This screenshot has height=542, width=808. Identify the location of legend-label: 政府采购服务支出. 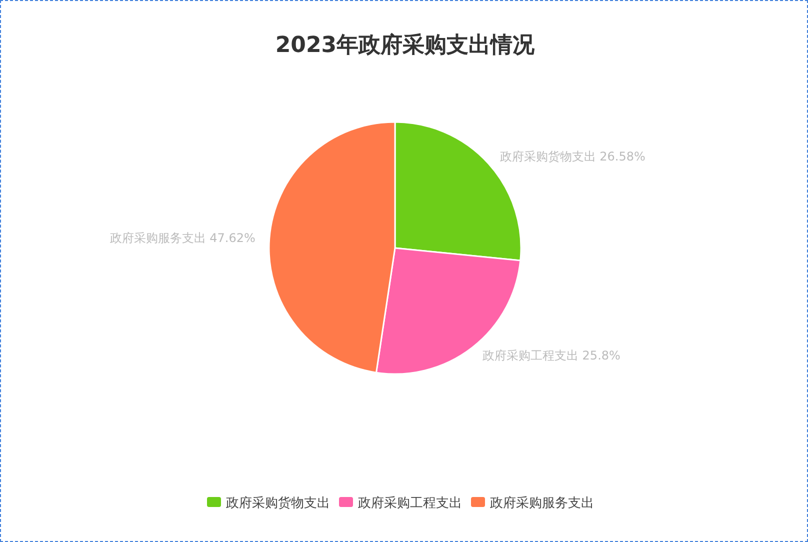
(542, 503).